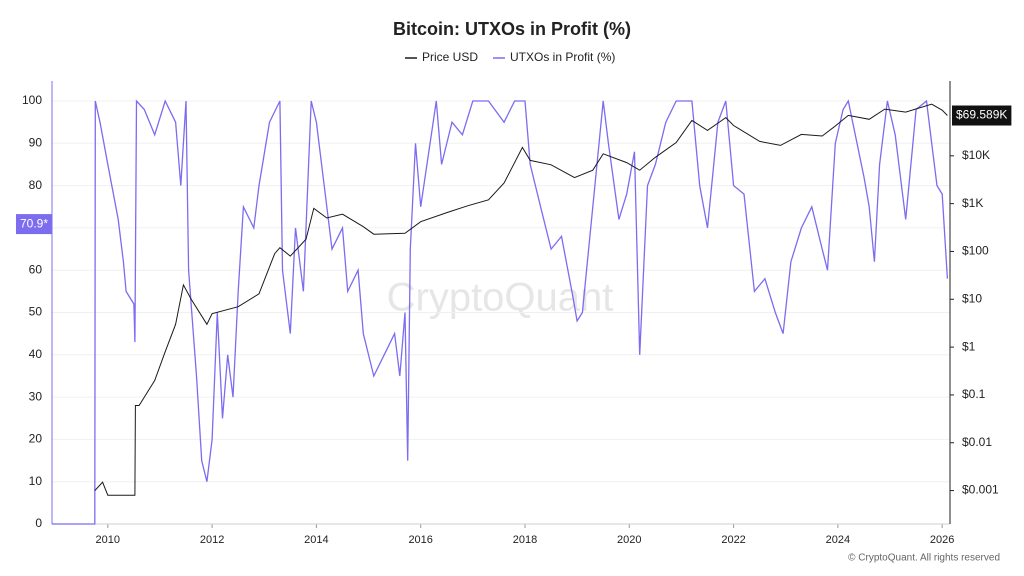  I want to click on badge-label: $69.589K, so click(981, 115).